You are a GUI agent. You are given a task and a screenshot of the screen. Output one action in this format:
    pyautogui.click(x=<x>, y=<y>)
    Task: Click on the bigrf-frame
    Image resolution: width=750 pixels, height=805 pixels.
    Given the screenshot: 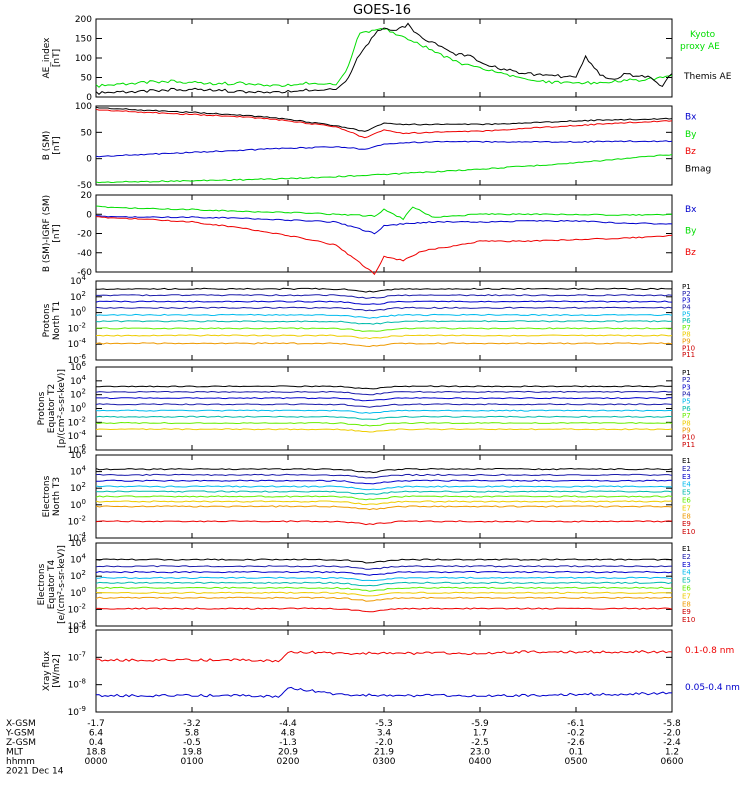 What is the action you would take?
    pyautogui.click(x=384, y=233)
    